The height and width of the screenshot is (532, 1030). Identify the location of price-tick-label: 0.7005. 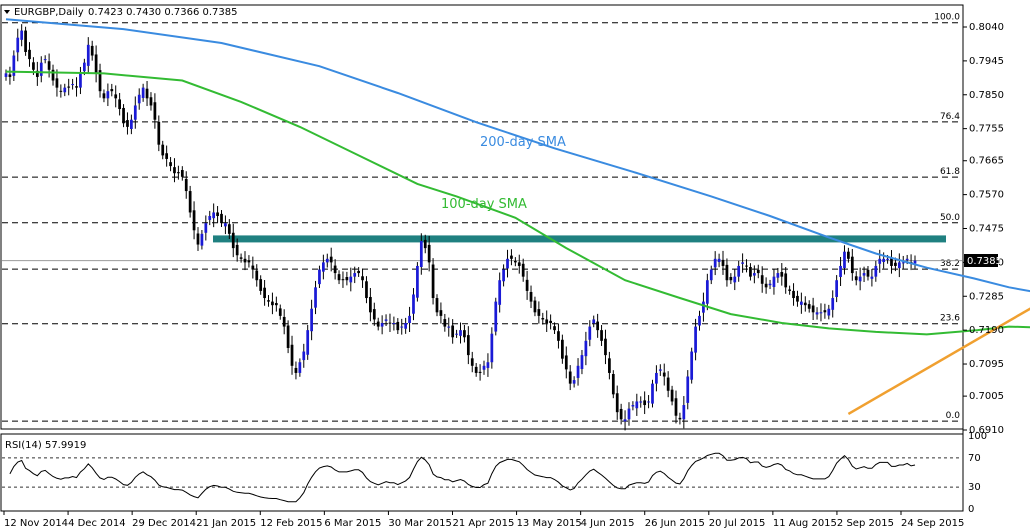
(986, 396).